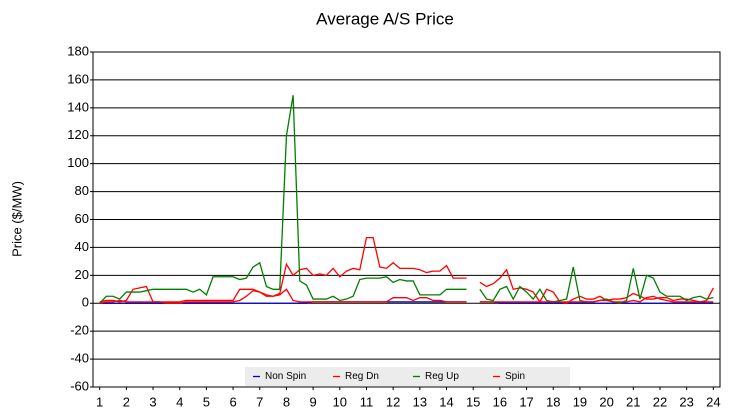  What do you see at coordinates (126, 401) in the screenshot?
I see `x-tick-label: 2` at bounding box center [126, 401].